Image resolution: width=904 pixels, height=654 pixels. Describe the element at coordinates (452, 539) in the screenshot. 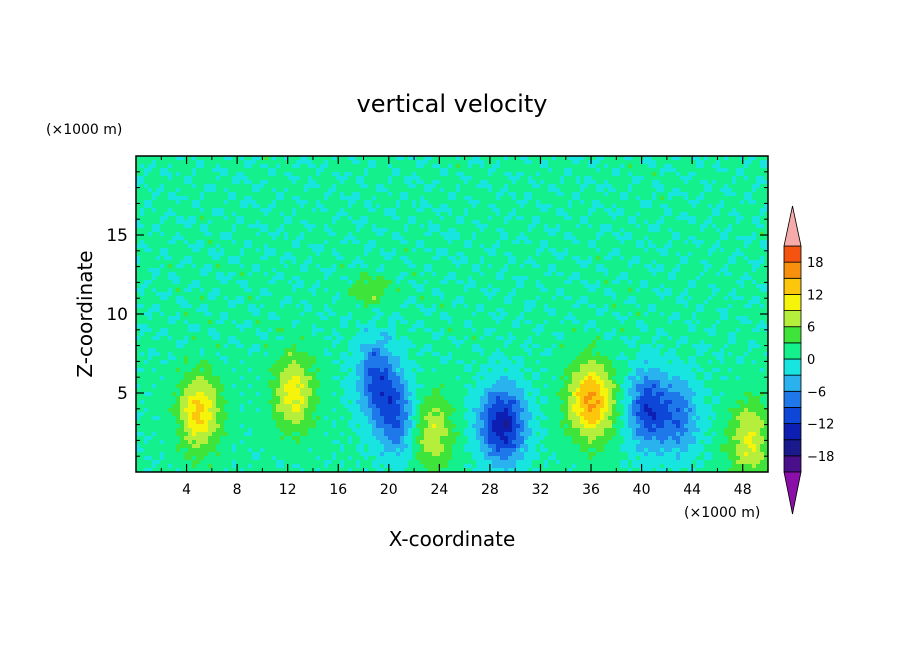

I see `x-axis-label: X-coordinate` at that location.